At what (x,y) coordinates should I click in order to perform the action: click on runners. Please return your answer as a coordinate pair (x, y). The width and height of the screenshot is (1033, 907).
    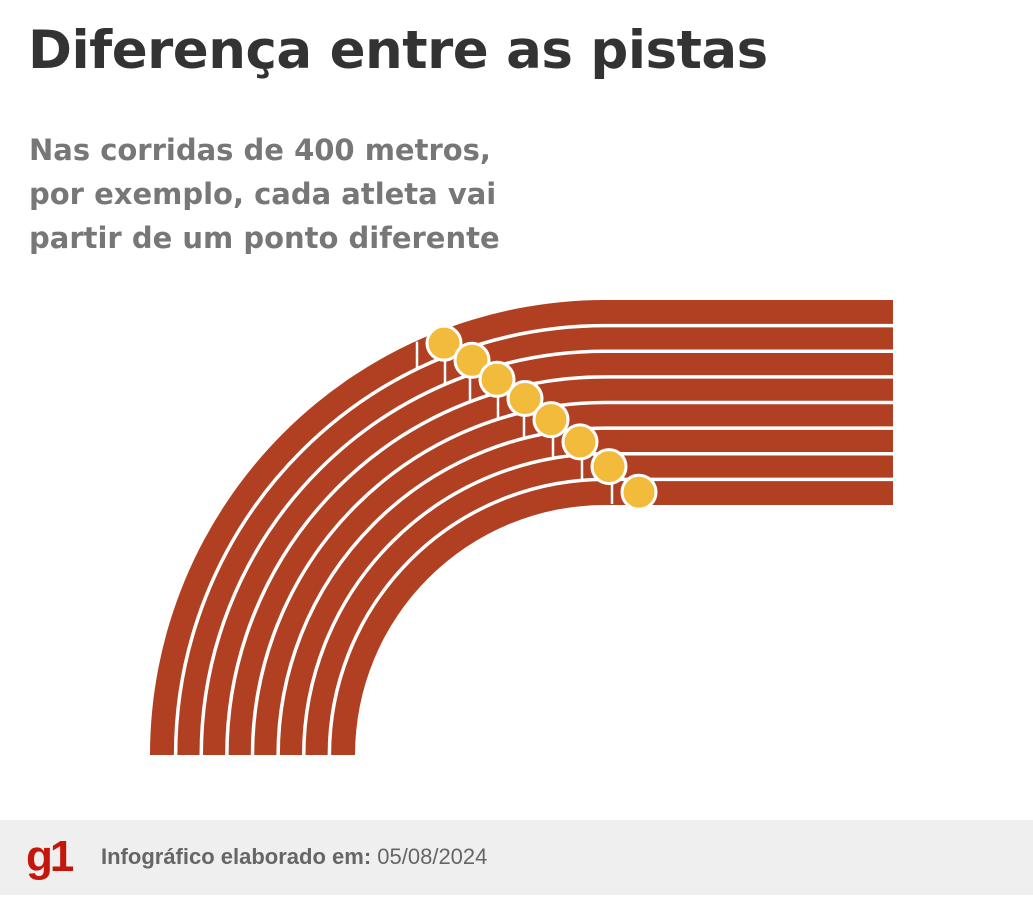
    Looking at the image, I should click on (541, 417).